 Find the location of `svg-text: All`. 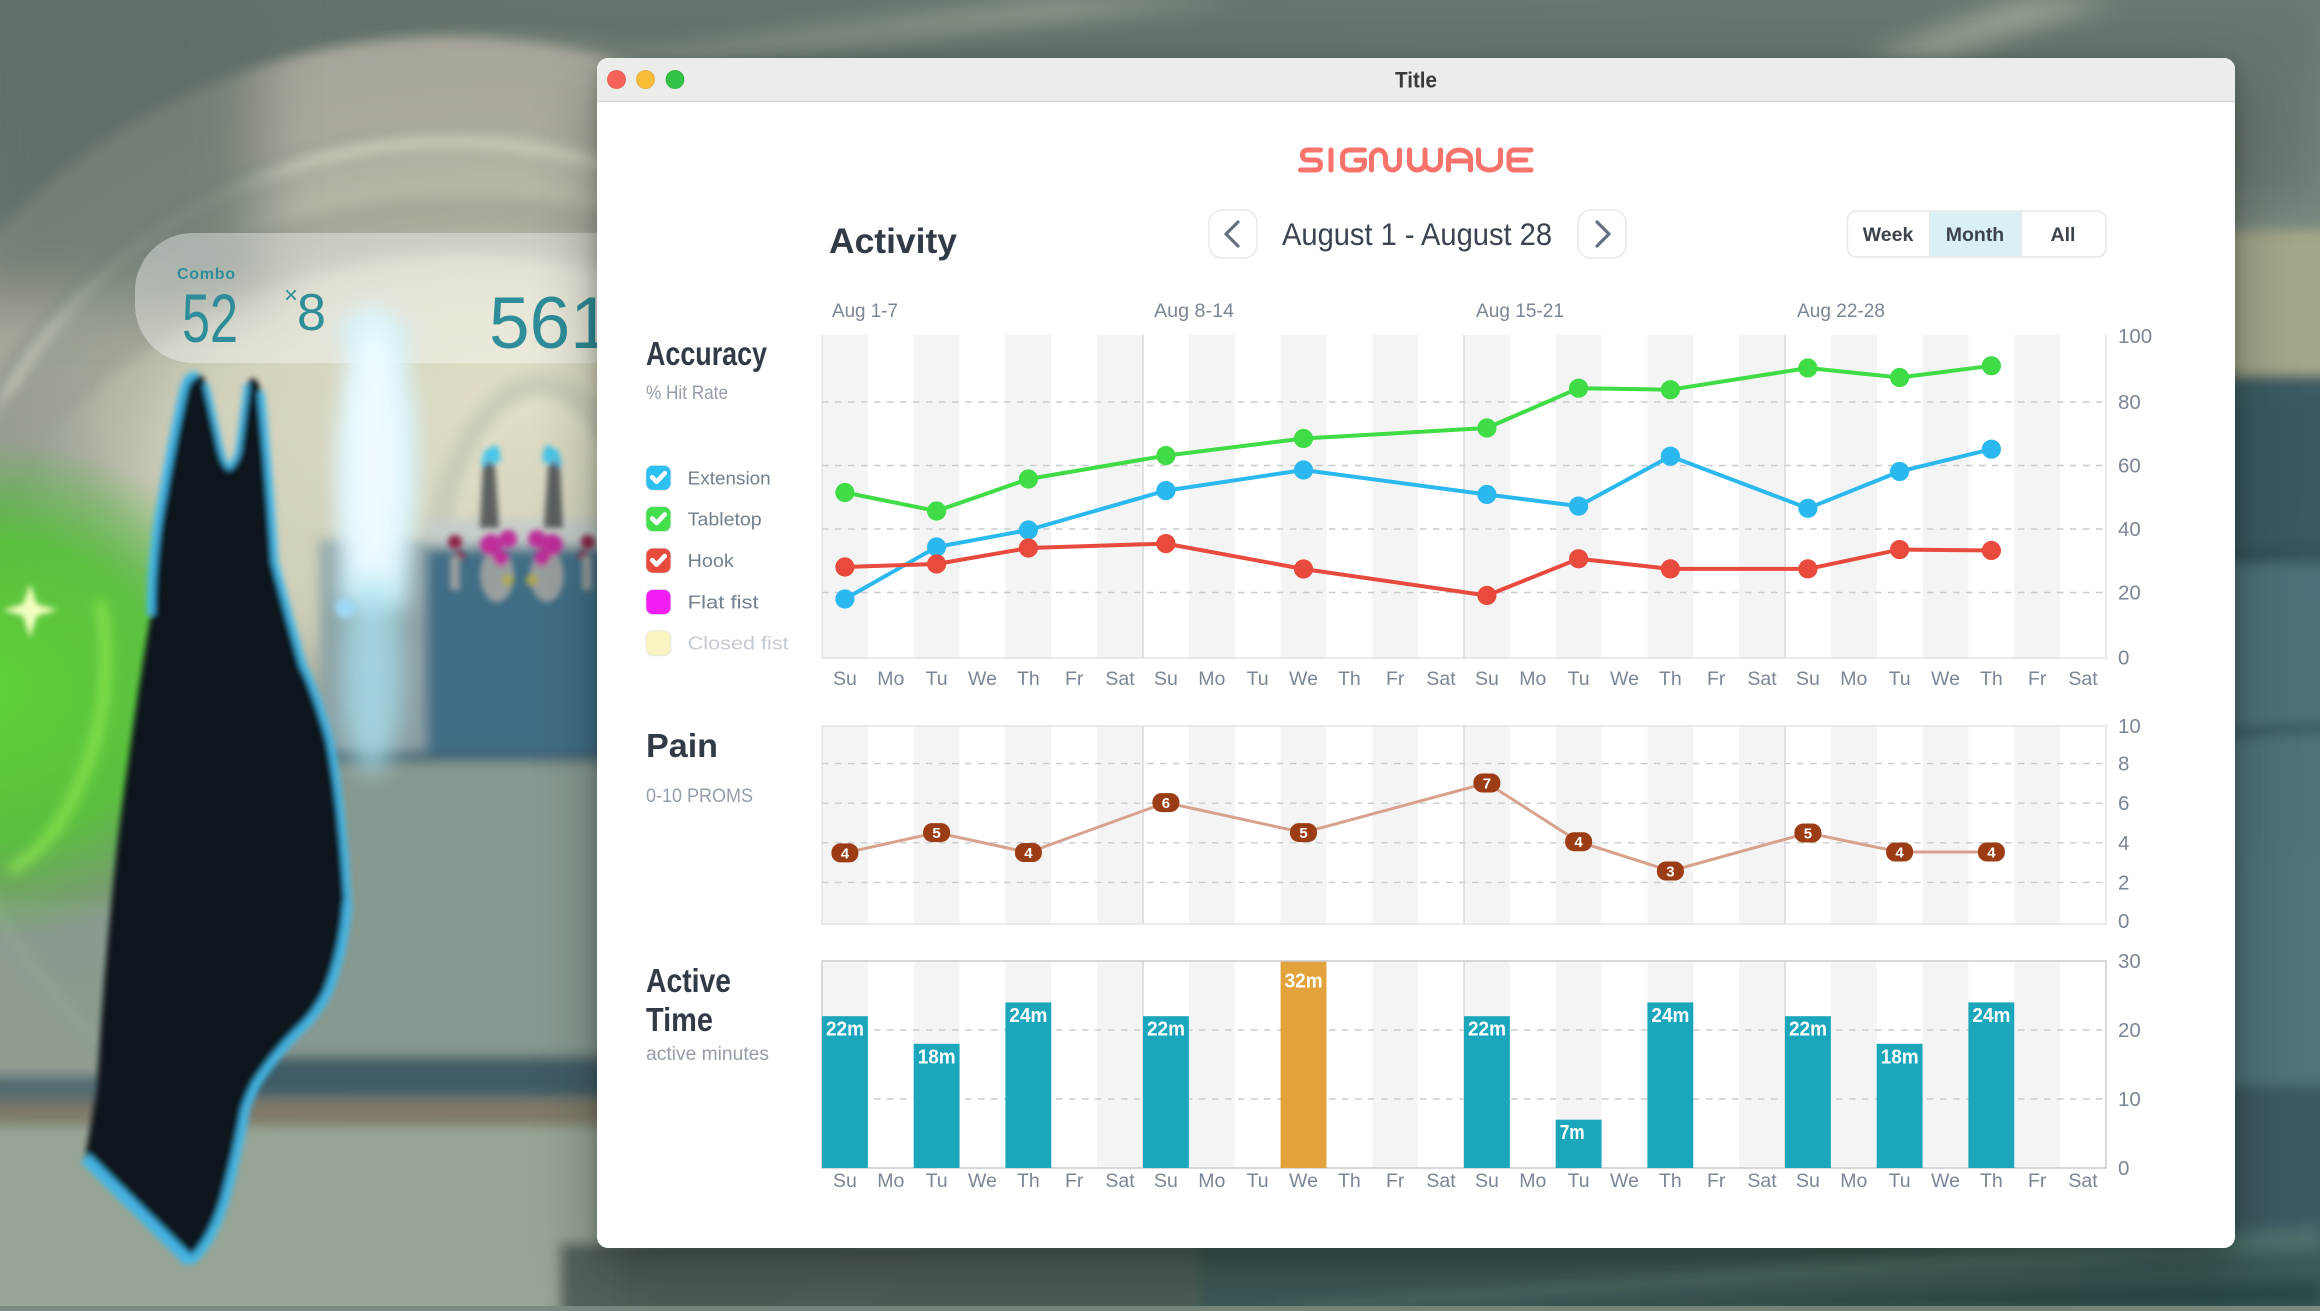

svg-text: All is located at coordinates (2063, 235).